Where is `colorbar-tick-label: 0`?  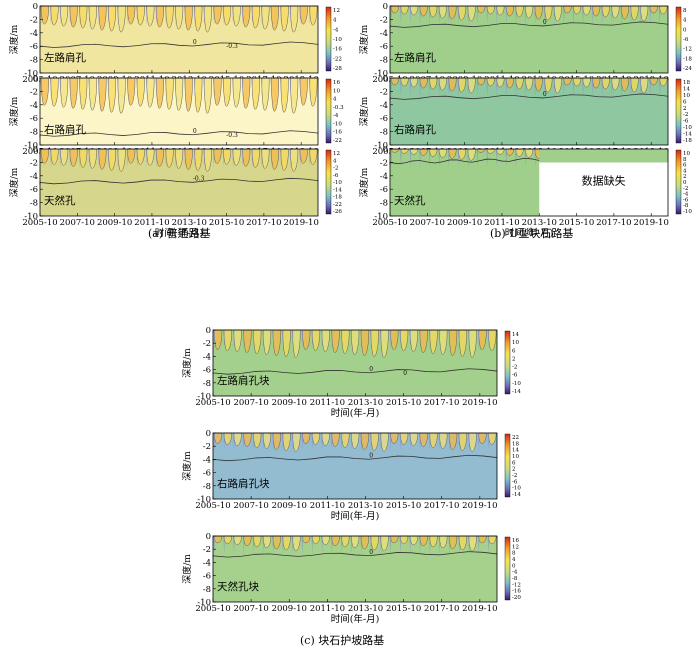 colorbar-tick-label: 0 is located at coordinates (685, 183).